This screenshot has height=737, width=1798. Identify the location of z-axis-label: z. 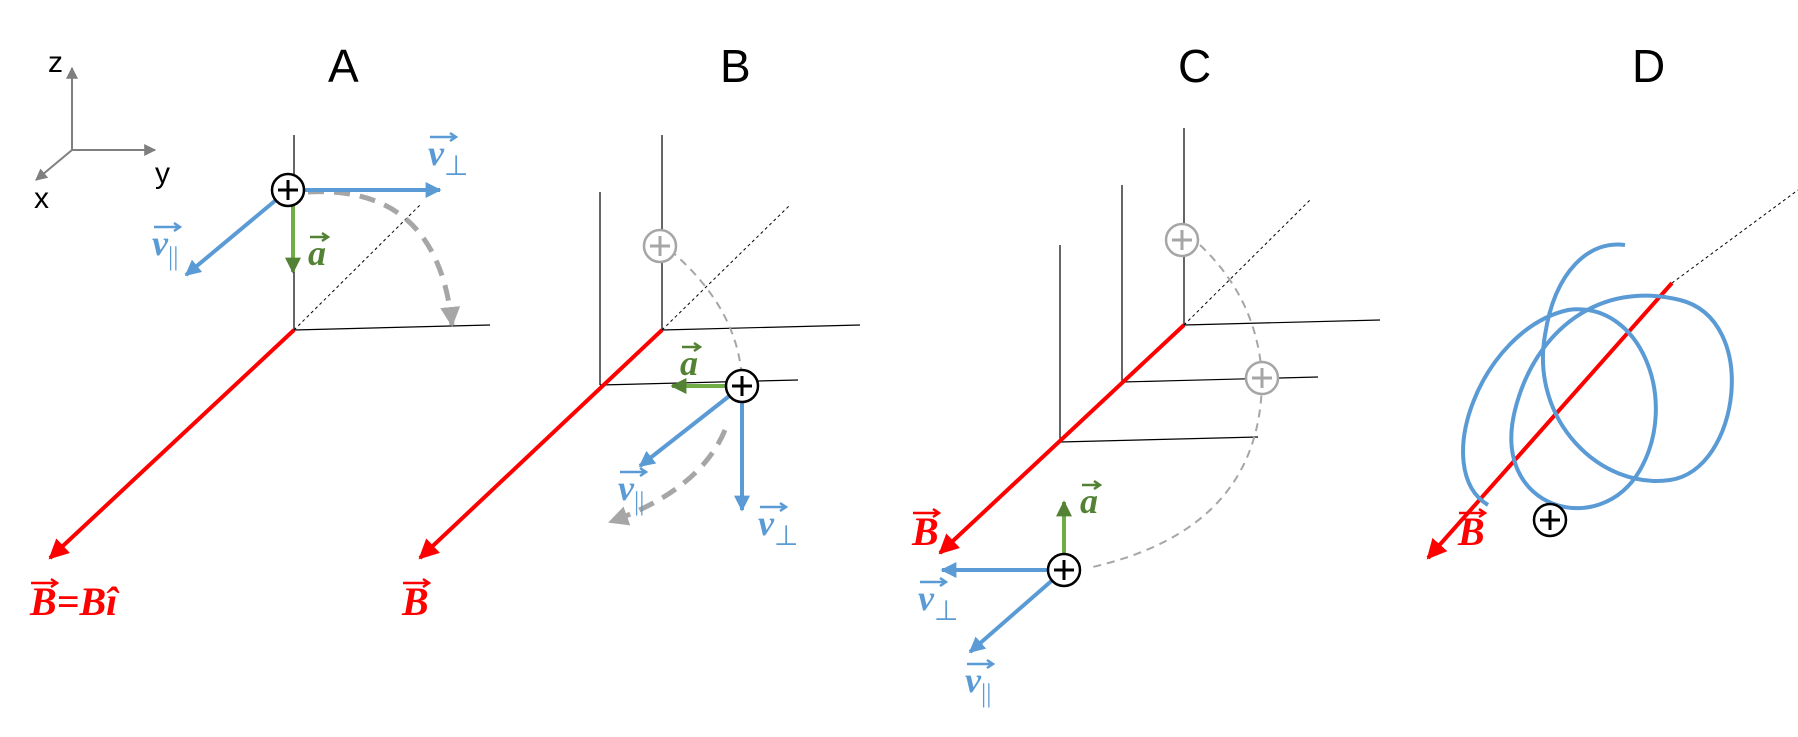
(55, 62).